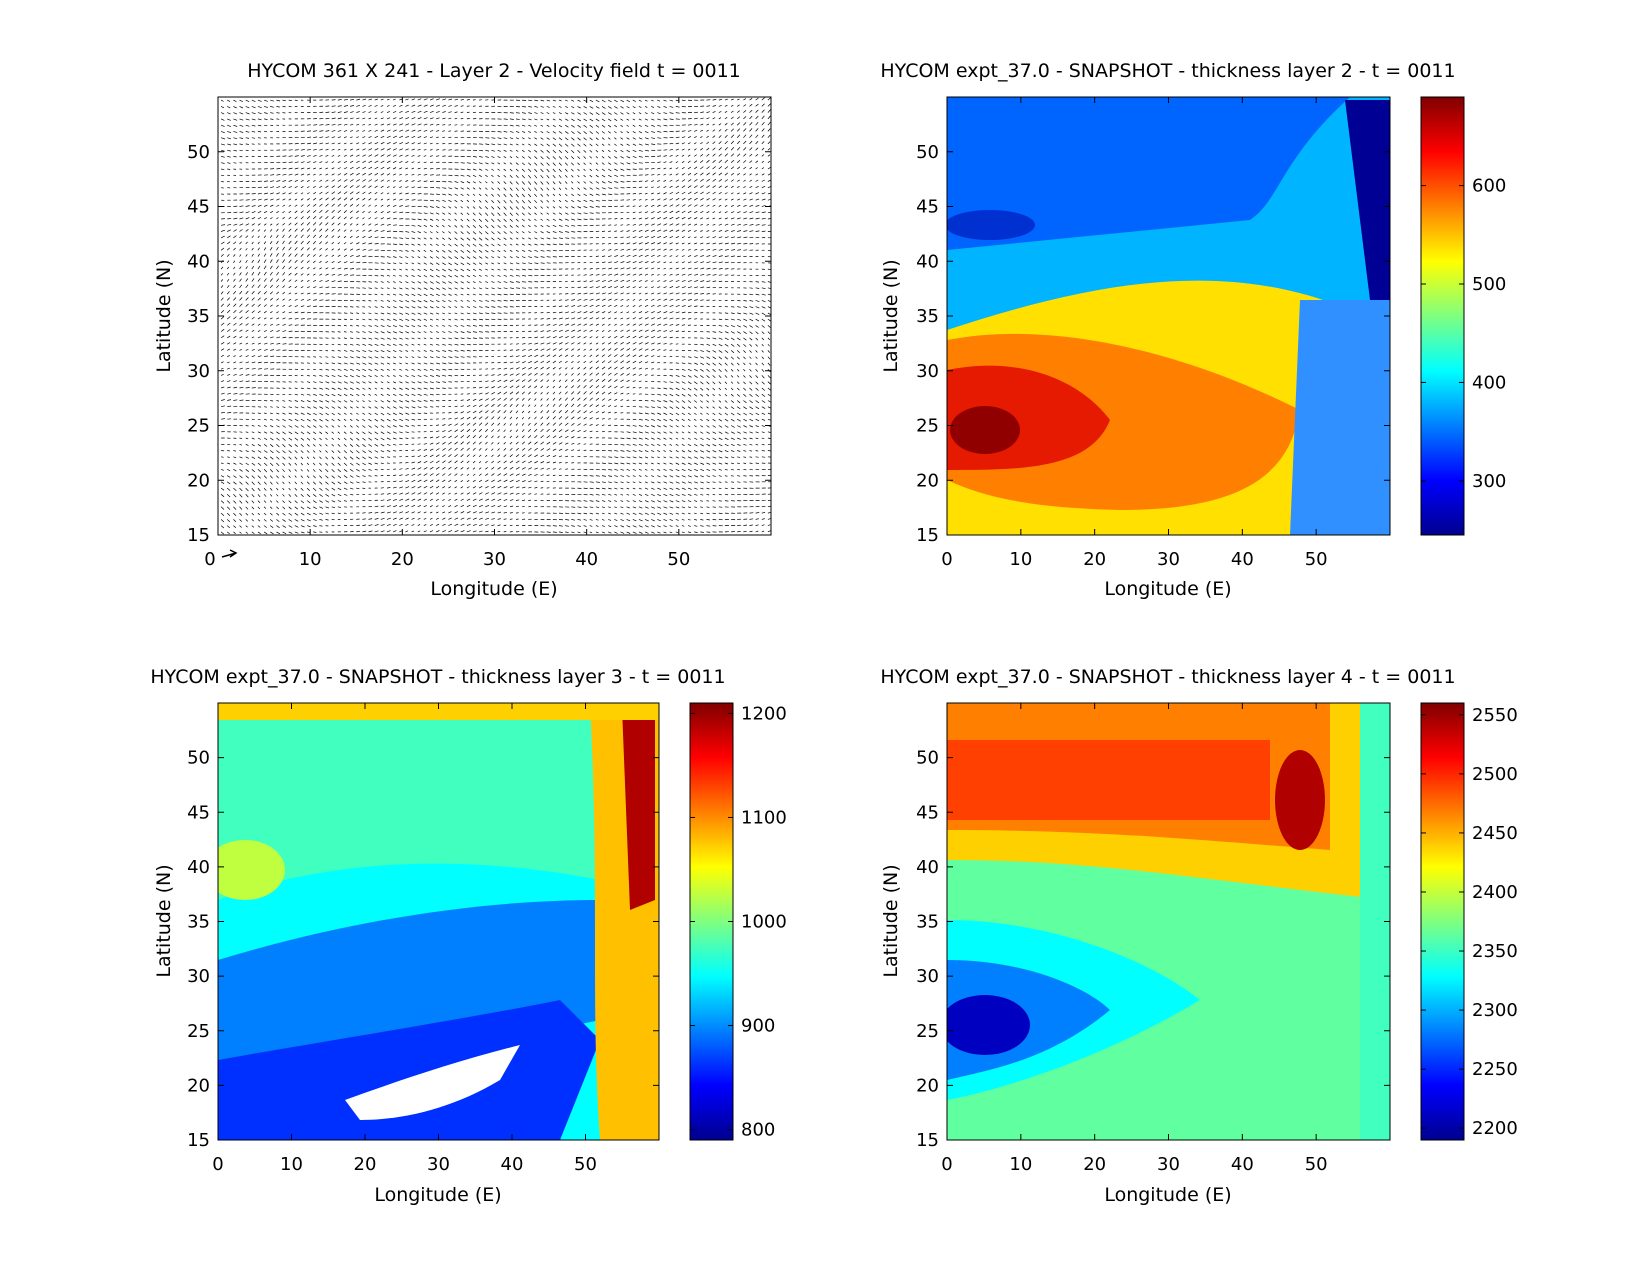 The width and height of the screenshot is (1650, 1275). What do you see at coordinates (758, 1026) in the screenshot?
I see `colorbar-tick-label: 900` at bounding box center [758, 1026].